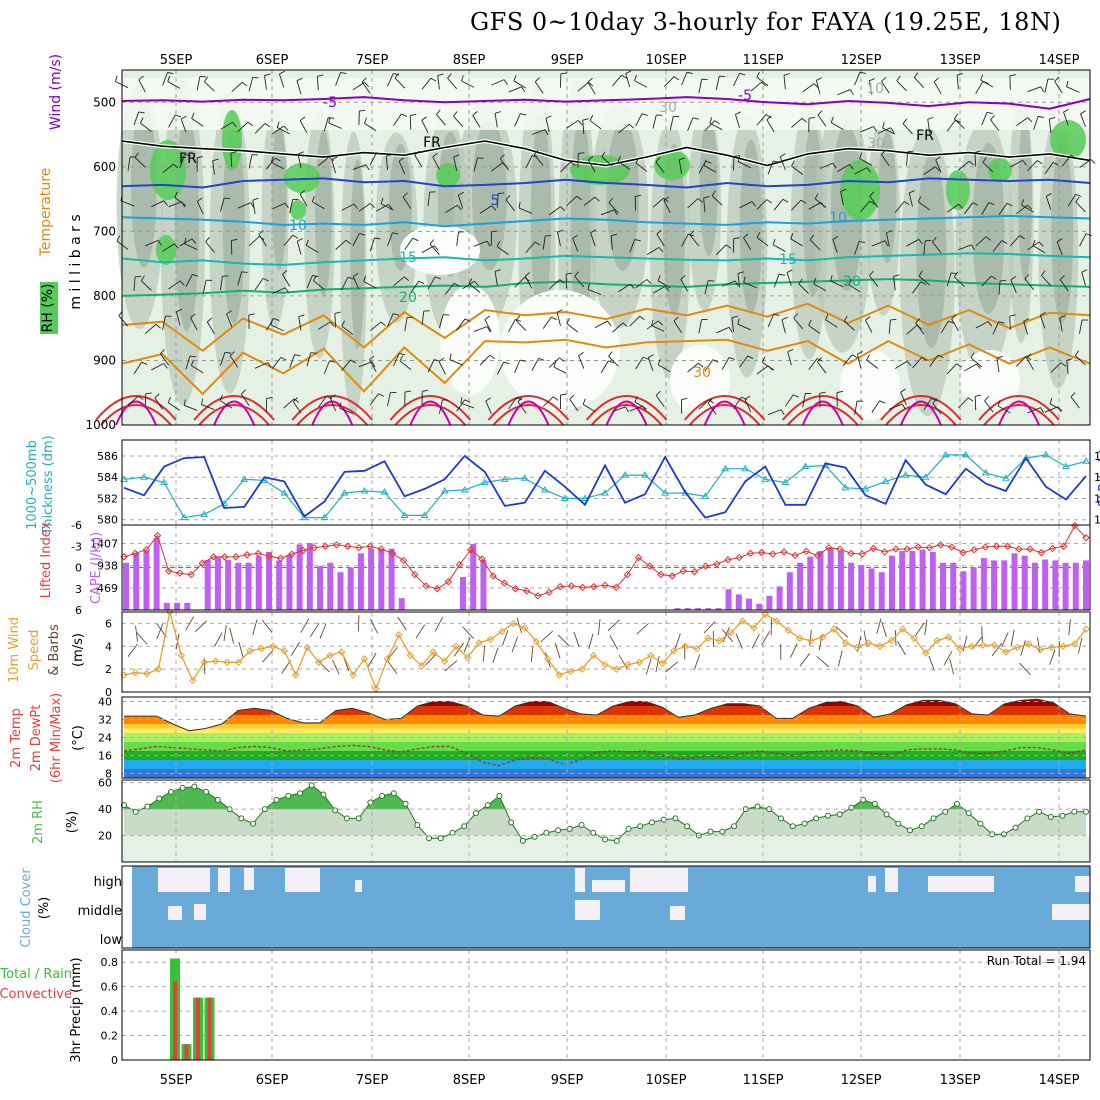  What do you see at coordinates (175, 1020) in the screenshot?
I see `precip-convective-bar` at bounding box center [175, 1020].